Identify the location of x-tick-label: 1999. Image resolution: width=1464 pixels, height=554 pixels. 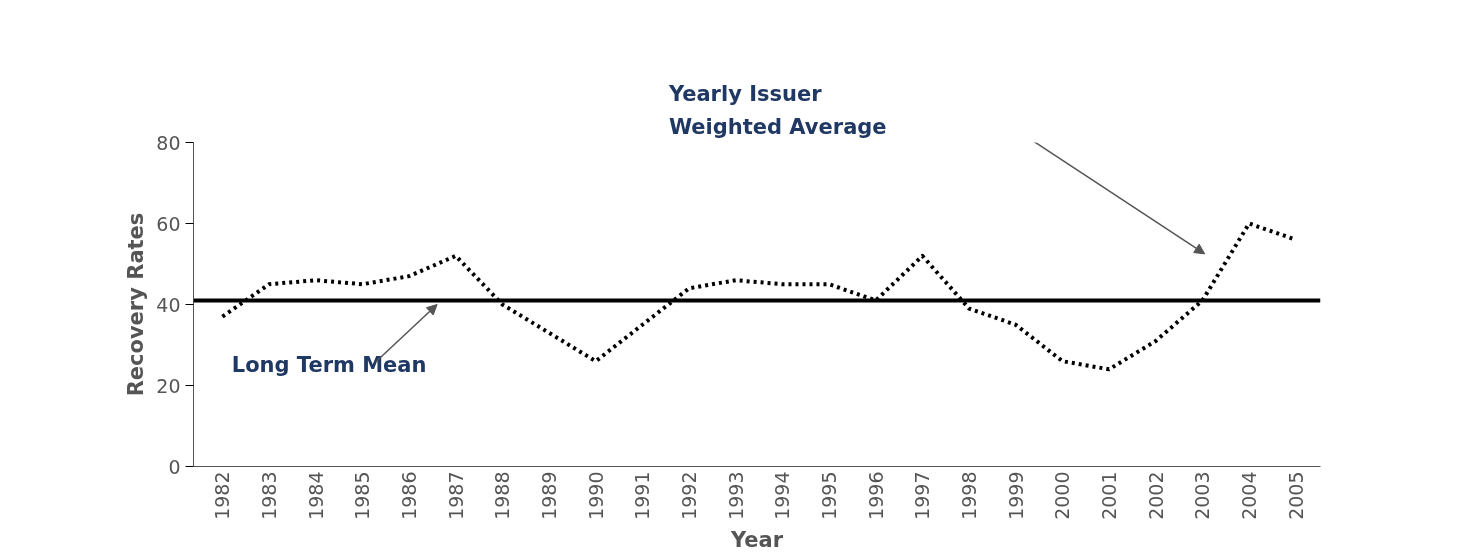
(1015, 495).